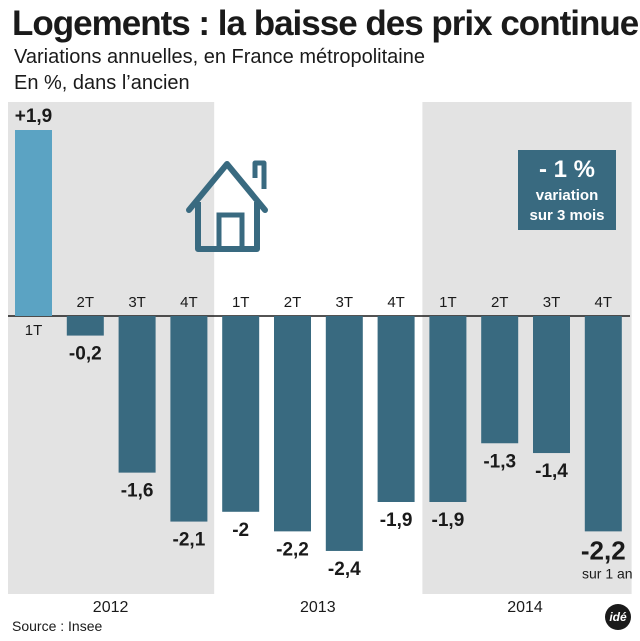 Image resolution: width=640 pixels, height=641 pixels. I want to click on callout-line2: sur 3 mois, so click(566, 215).